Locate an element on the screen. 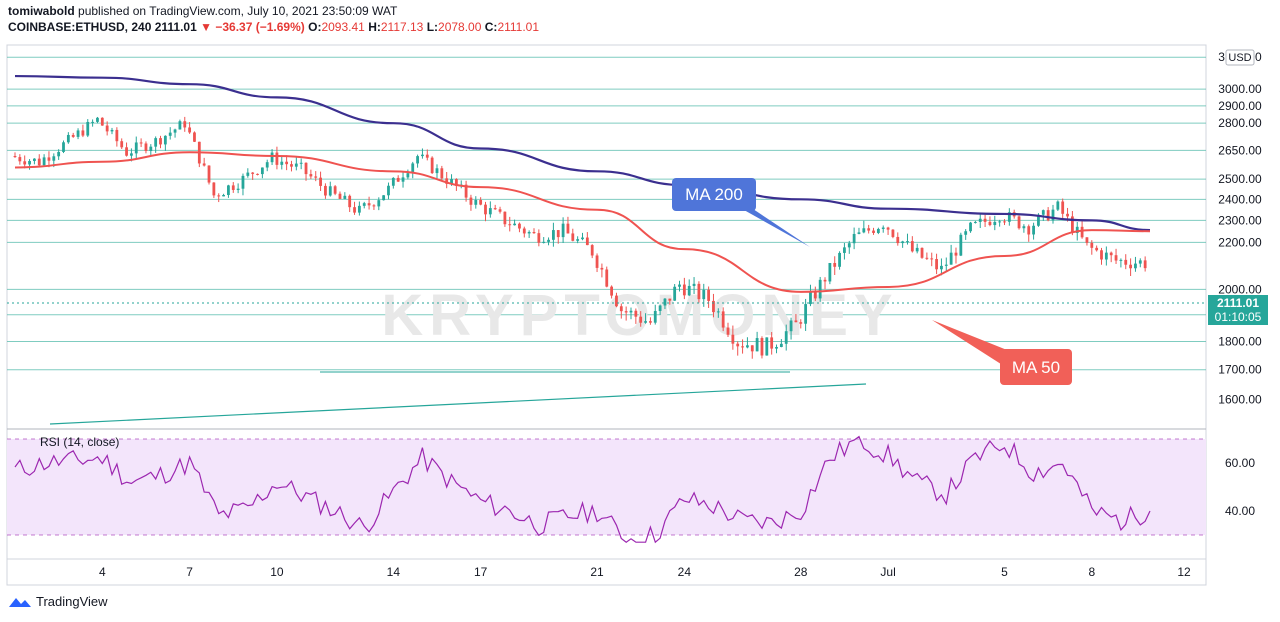  time-tick-label: 17 is located at coordinates (481, 572).